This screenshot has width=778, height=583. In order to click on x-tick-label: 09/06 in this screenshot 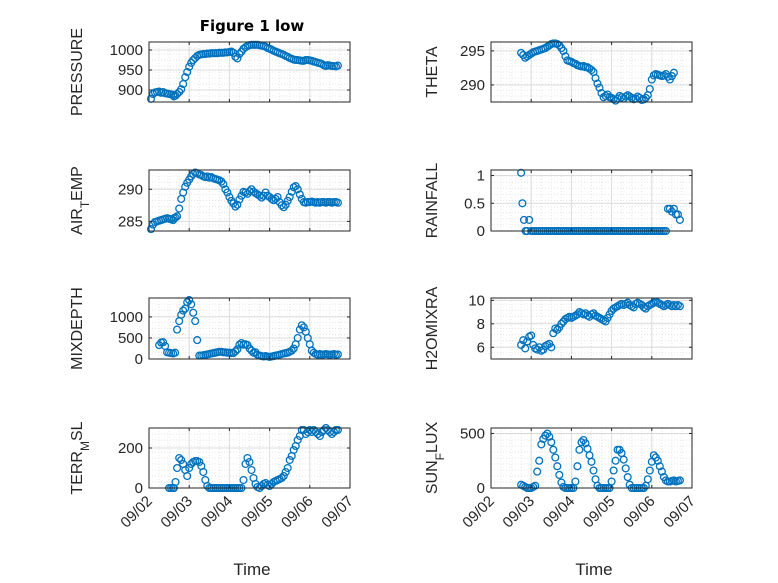, I will do `click(639, 512)`.